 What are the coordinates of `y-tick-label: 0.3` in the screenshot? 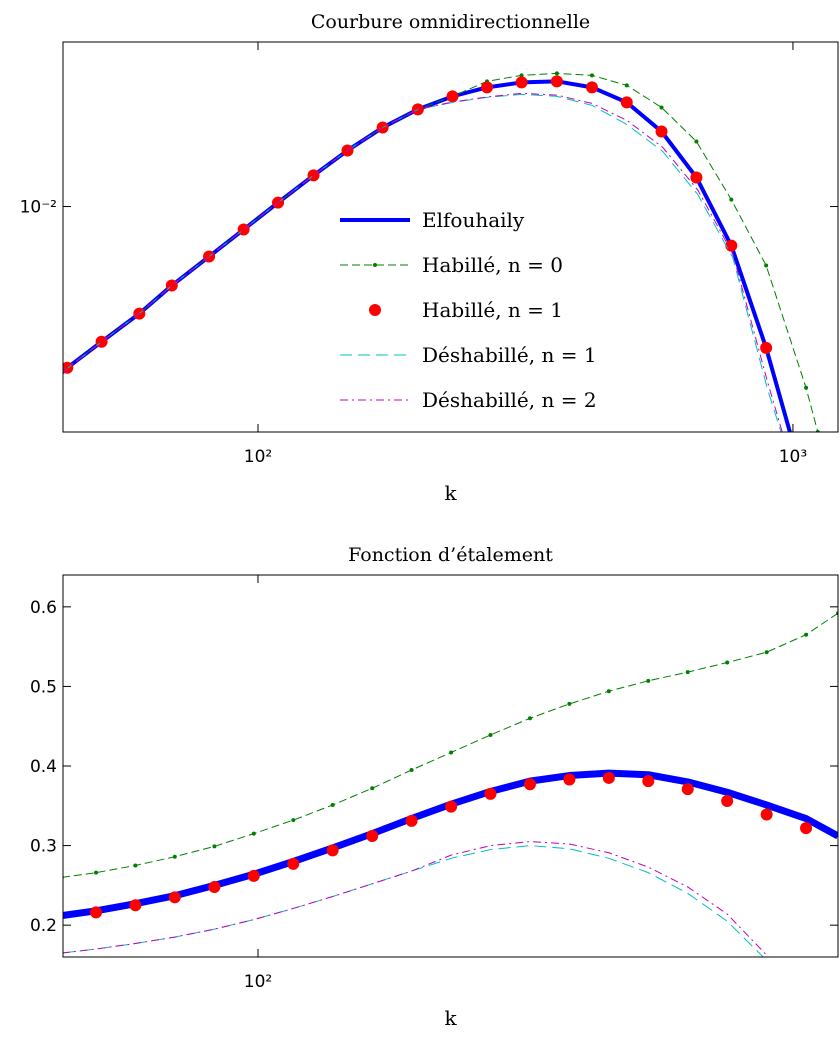 It's located at (43, 847).